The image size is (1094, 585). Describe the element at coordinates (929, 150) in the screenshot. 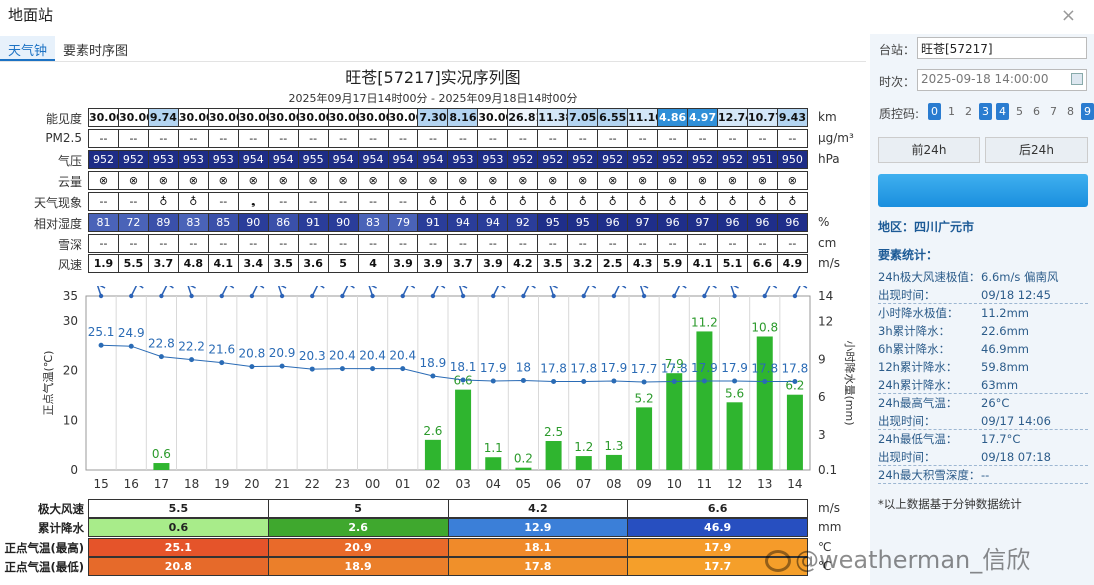

I see `prev-24h-button: 前24h` at that location.